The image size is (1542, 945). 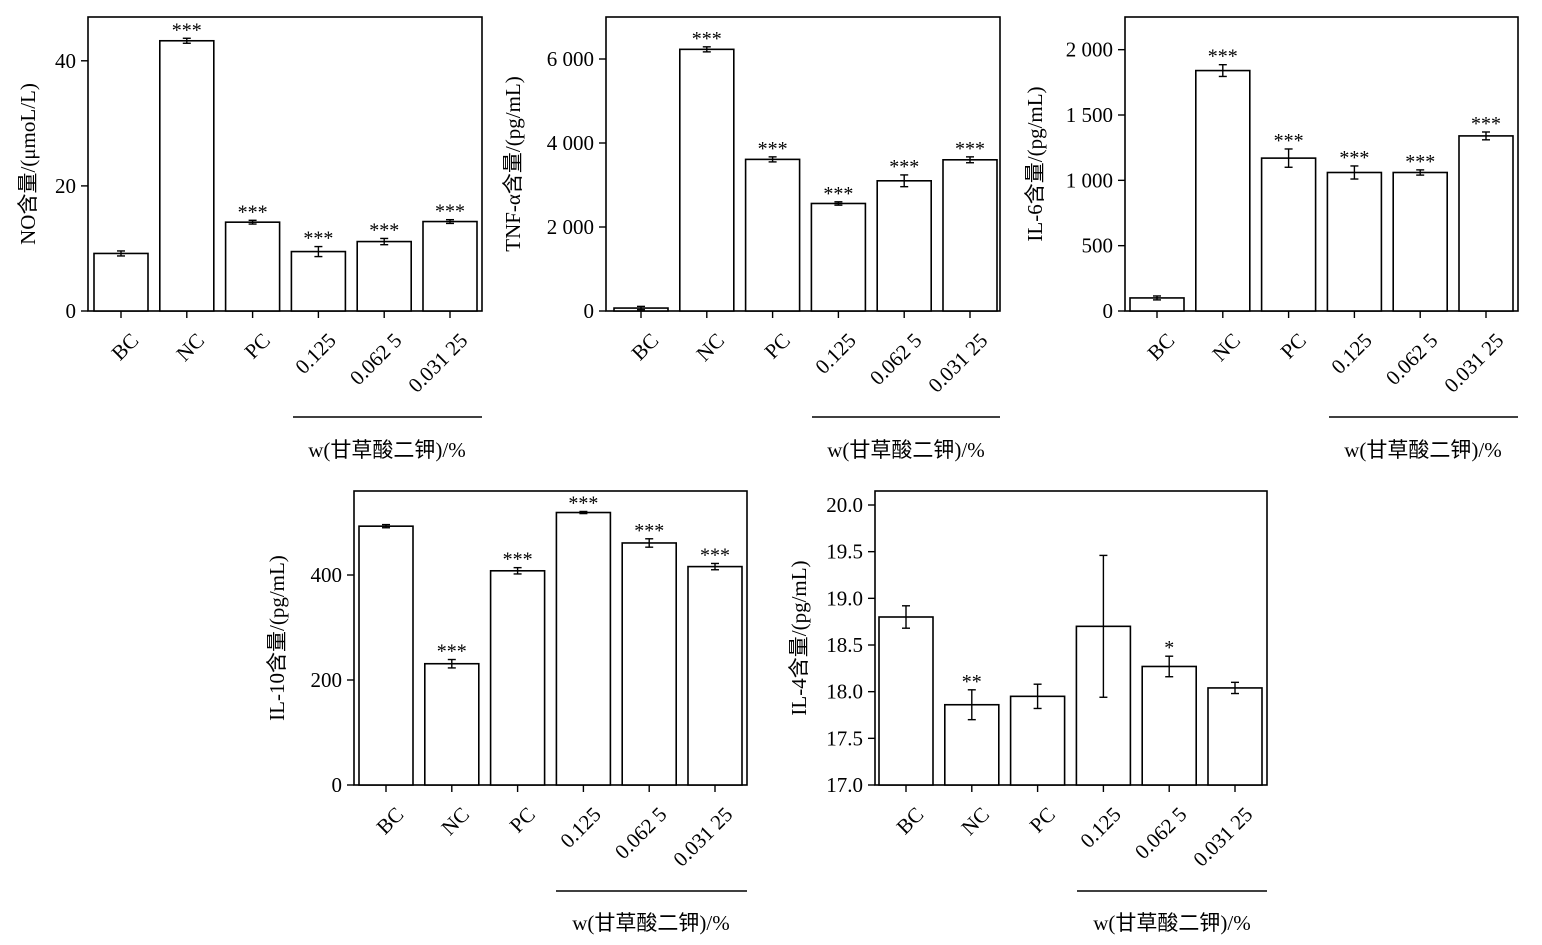 What do you see at coordinates (1169, 648) in the screenshot?
I see `significance-label: *` at bounding box center [1169, 648].